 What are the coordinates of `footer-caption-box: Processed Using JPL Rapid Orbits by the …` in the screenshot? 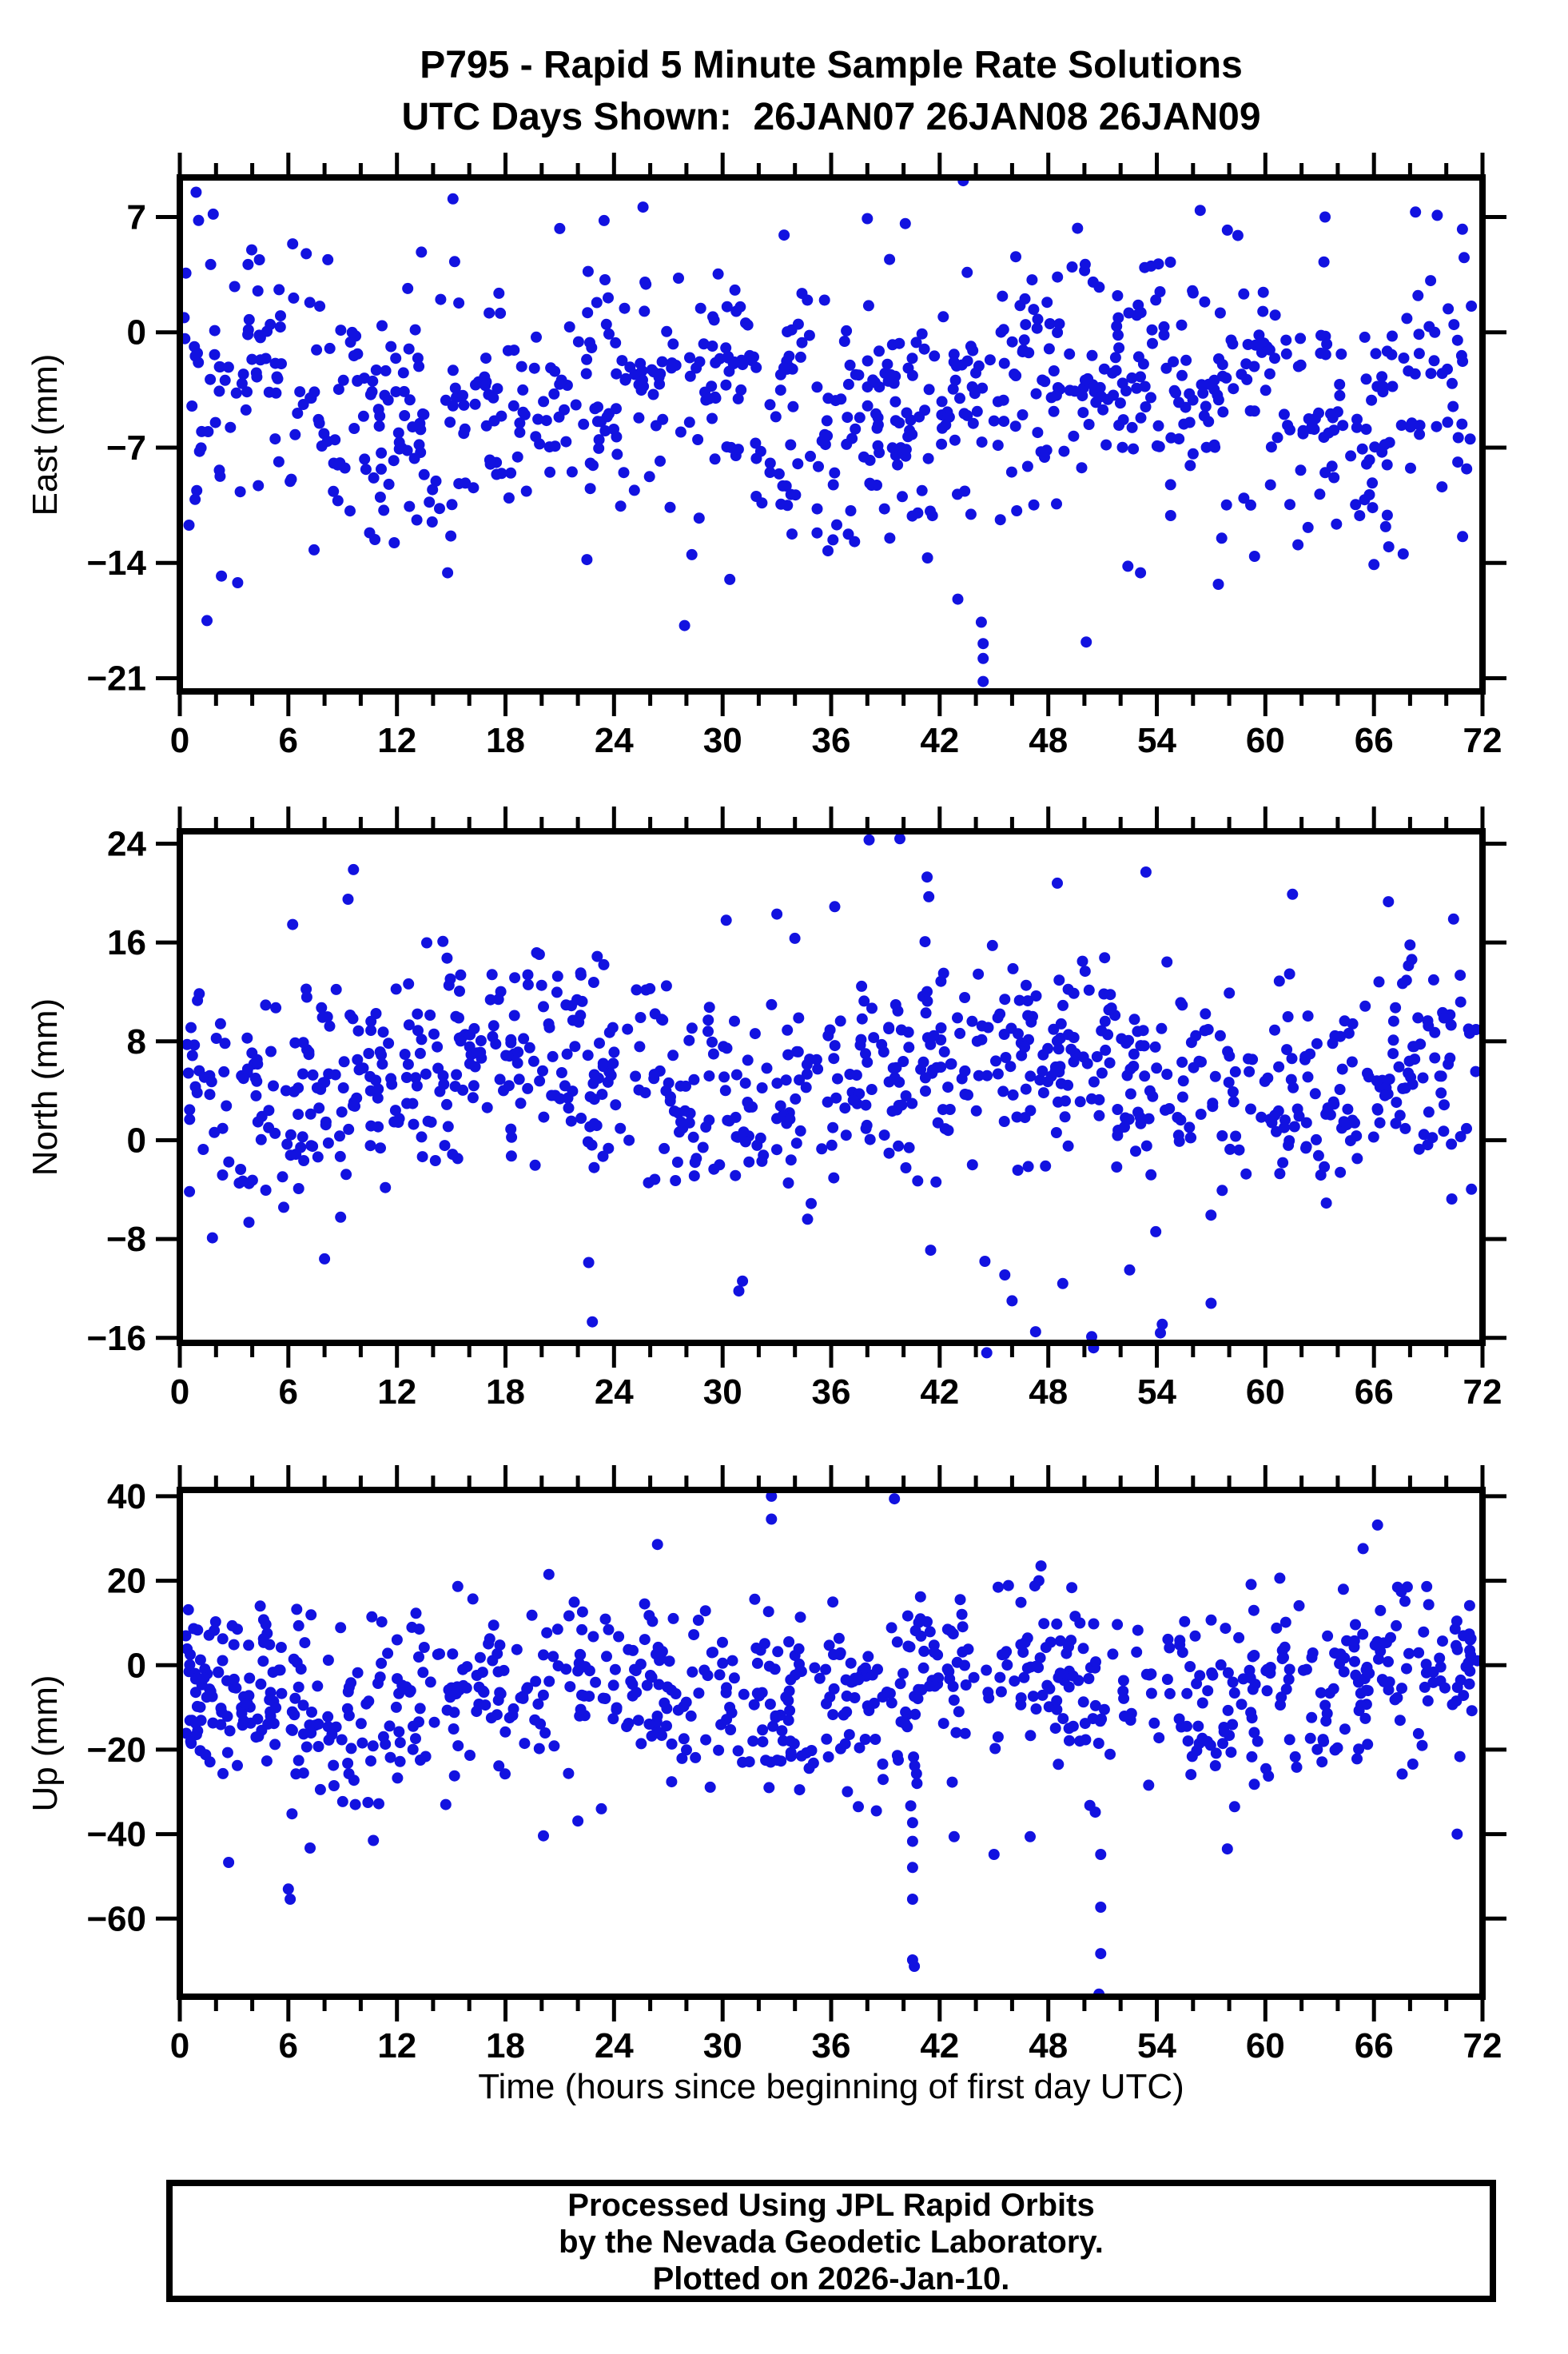 It's located at (831, 2241).